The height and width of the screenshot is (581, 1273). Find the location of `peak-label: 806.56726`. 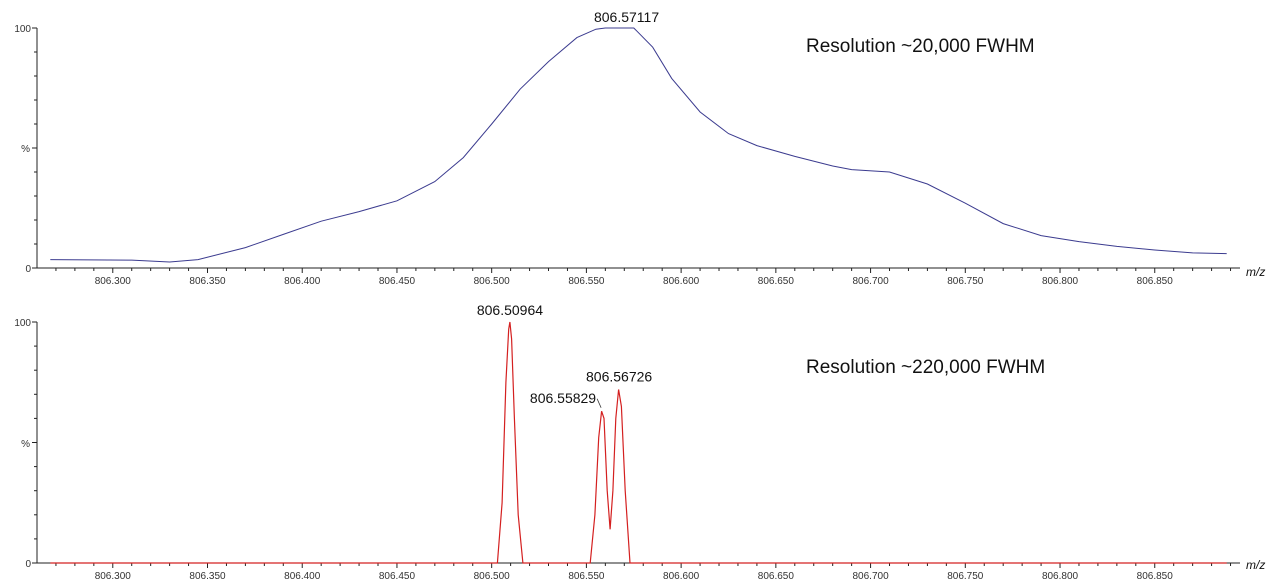

peak-label: 806.56726 is located at coordinates (619, 376).